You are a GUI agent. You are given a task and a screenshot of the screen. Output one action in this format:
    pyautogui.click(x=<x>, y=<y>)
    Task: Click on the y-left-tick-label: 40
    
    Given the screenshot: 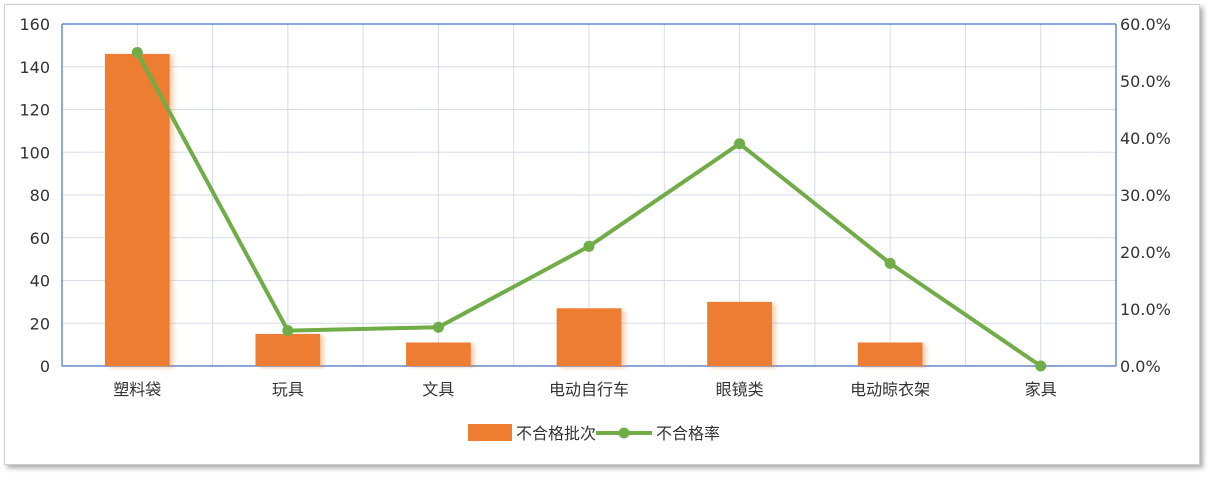 What is the action you would take?
    pyautogui.click(x=40, y=281)
    